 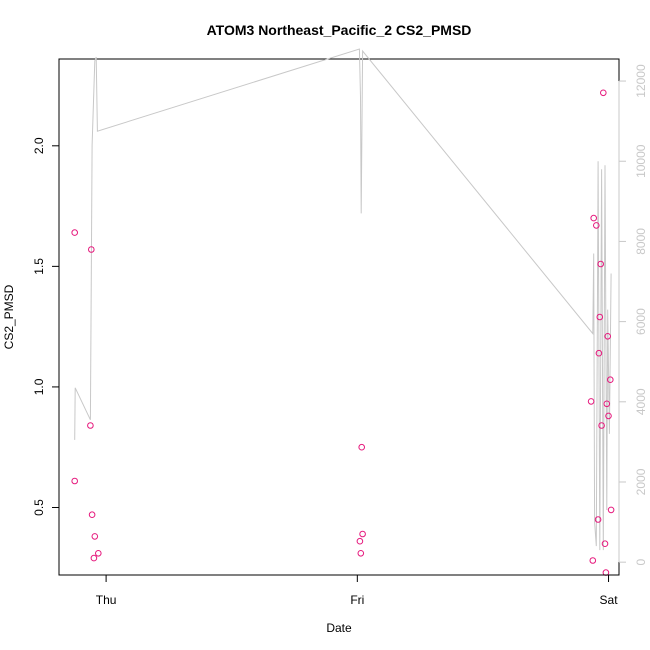 What do you see at coordinates (339, 30) in the screenshot?
I see `chart-title: ATOM3 Northeast_Pacific_2 CS2_PMSD` at bounding box center [339, 30].